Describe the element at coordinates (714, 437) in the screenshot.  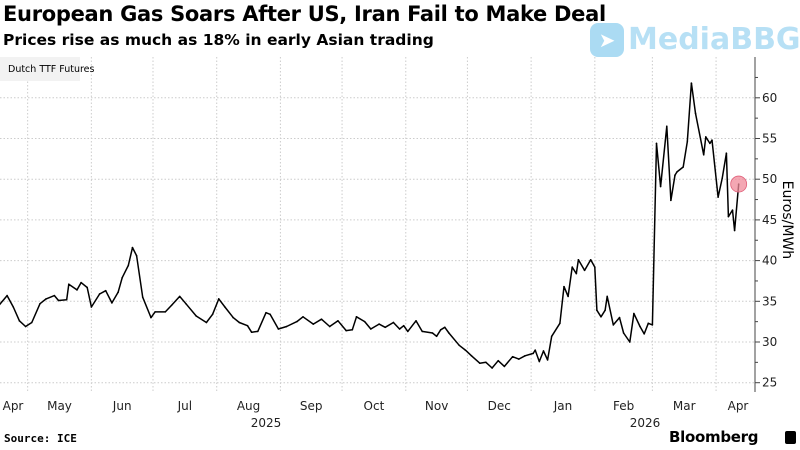
I see `bloomberg-logo: Bloomberg` at that location.